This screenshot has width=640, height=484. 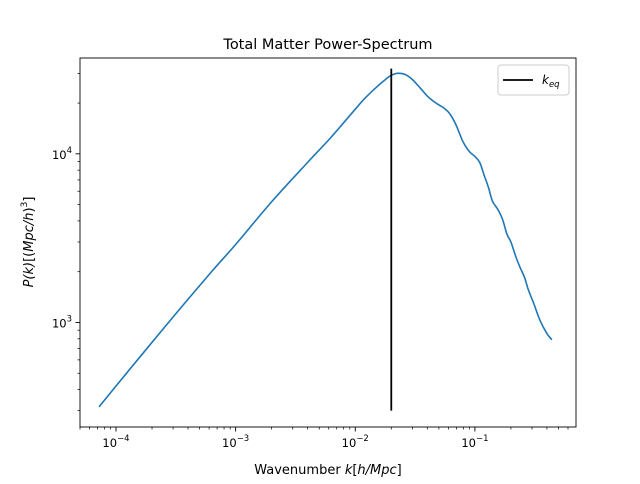 What do you see at coordinates (115, 442) in the screenshot?
I see `x-tick-label: 10⁻⁴` at bounding box center [115, 442].